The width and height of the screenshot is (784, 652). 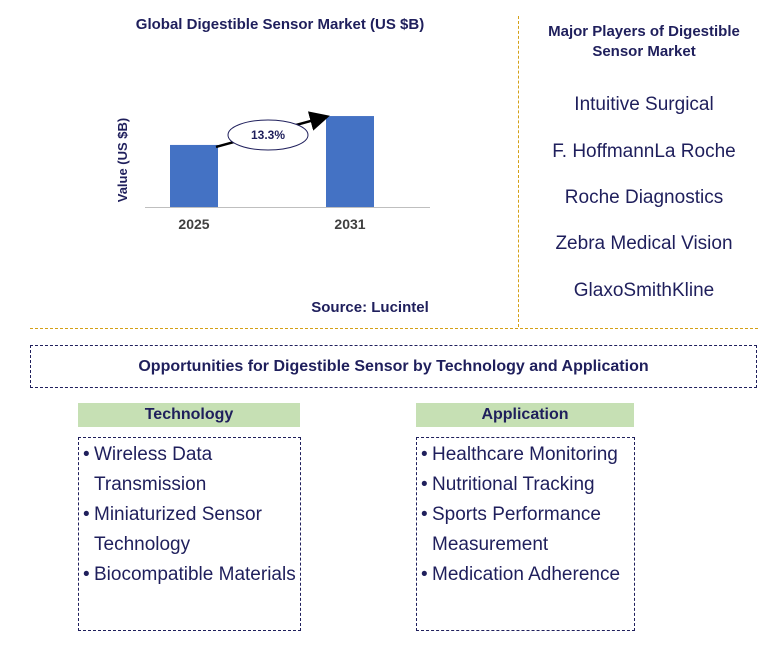 What do you see at coordinates (122, 160) in the screenshot?
I see `y-axis-label: Value (US $B)` at bounding box center [122, 160].